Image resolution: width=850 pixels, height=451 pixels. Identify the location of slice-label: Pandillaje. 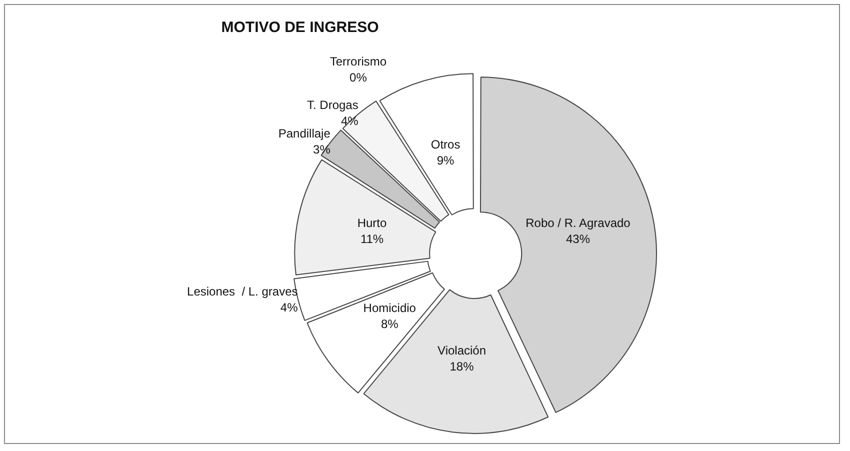
(304, 133).